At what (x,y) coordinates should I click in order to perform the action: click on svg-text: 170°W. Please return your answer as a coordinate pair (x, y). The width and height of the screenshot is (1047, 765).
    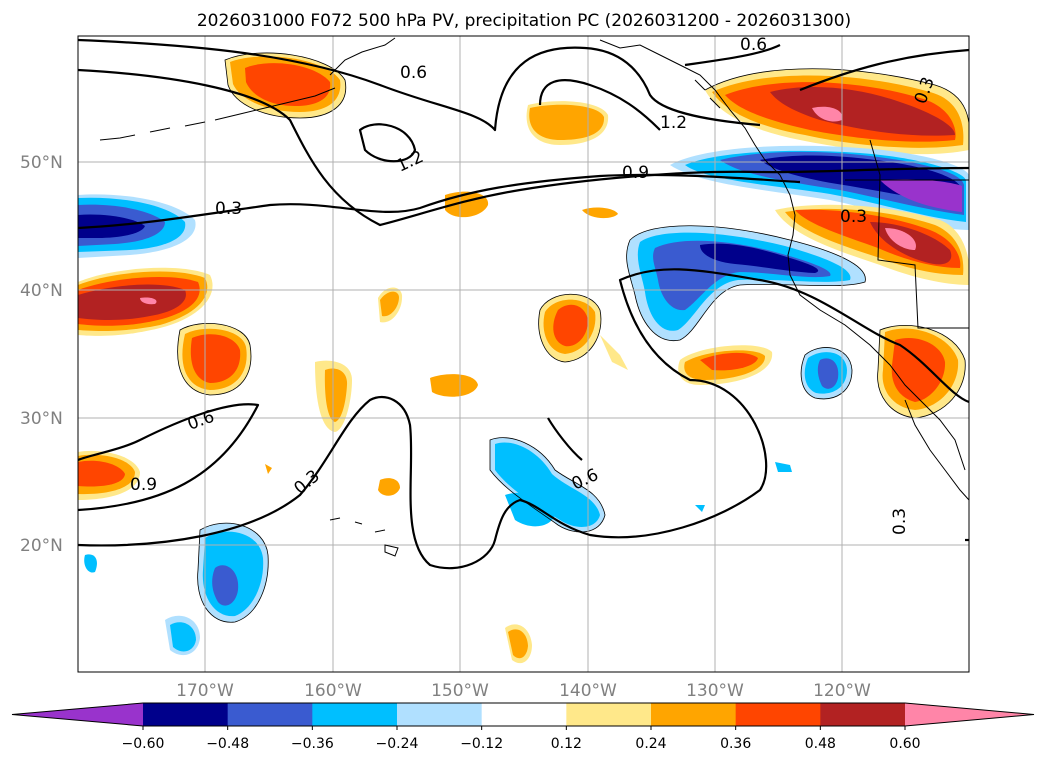
    Looking at the image, I should click on (205, 691).